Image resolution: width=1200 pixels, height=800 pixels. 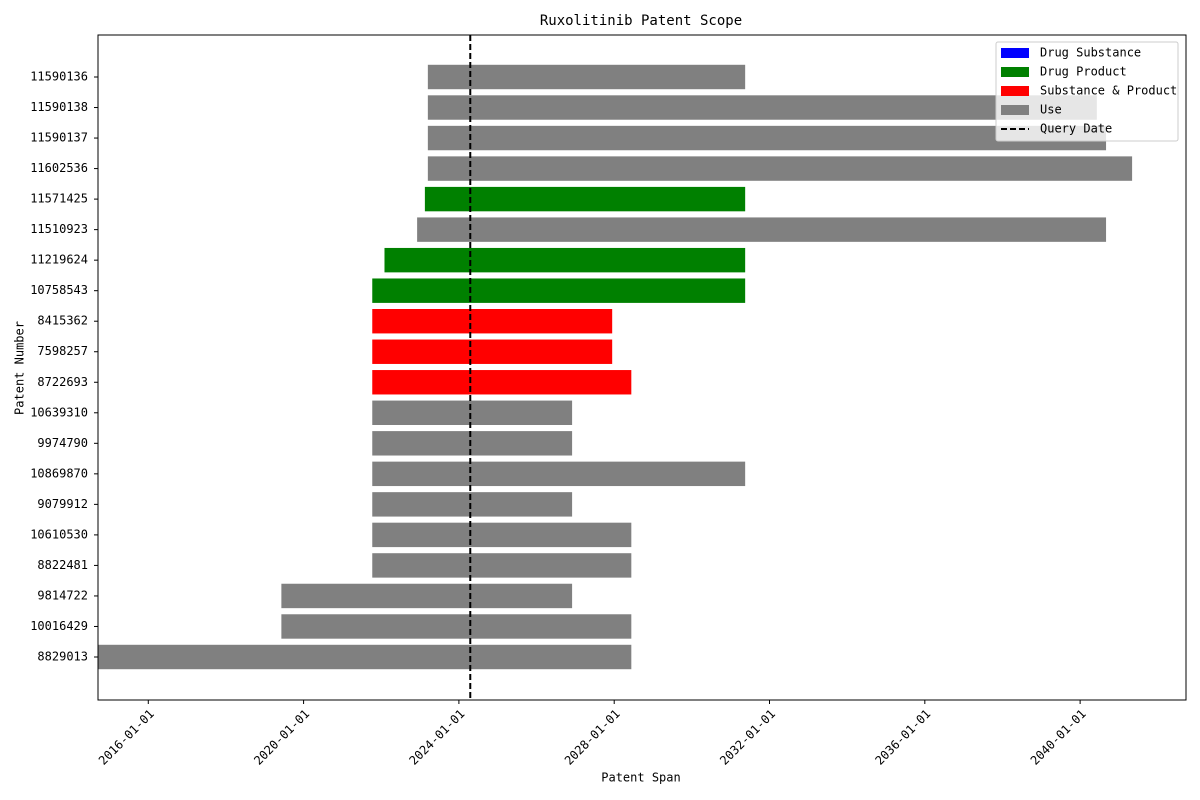 I want to click on legend-label: Query Date, so click(x=1076, y=129).